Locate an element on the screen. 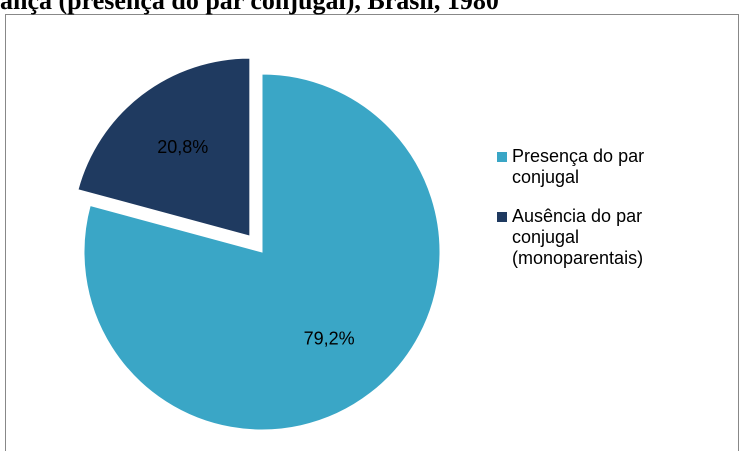 This screenshot has width=751, height=451. pie-slice is located at coordinates (164, 147).